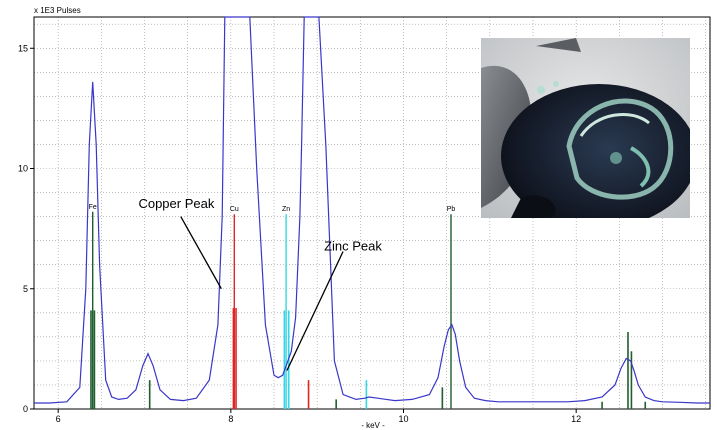 The image size is (717, 430). Describe the element at coordinates (260, 283) in the screenshot. I see `annotations: Copper Peak Zinc Peak` at that location.